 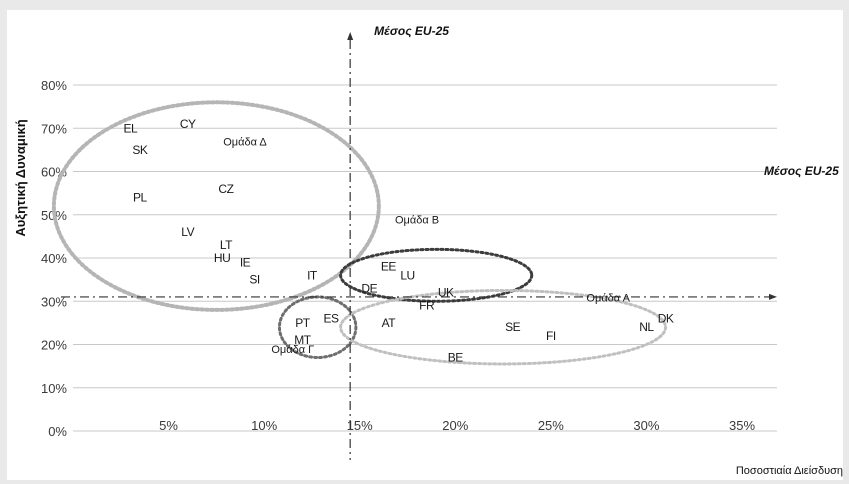 What do you see at coordinates (57, 431) in the screenshot?
I see `y-tick-label: 0%` at bounding box center [57, 431].